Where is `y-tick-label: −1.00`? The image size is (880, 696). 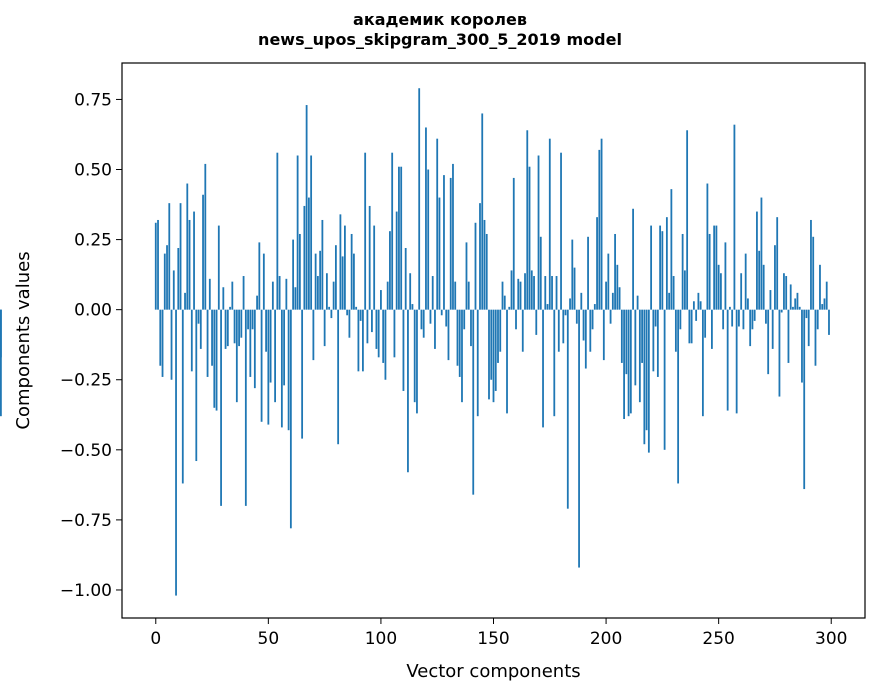
y-tick-label: −1.00 is located at coordinates (86, 591).